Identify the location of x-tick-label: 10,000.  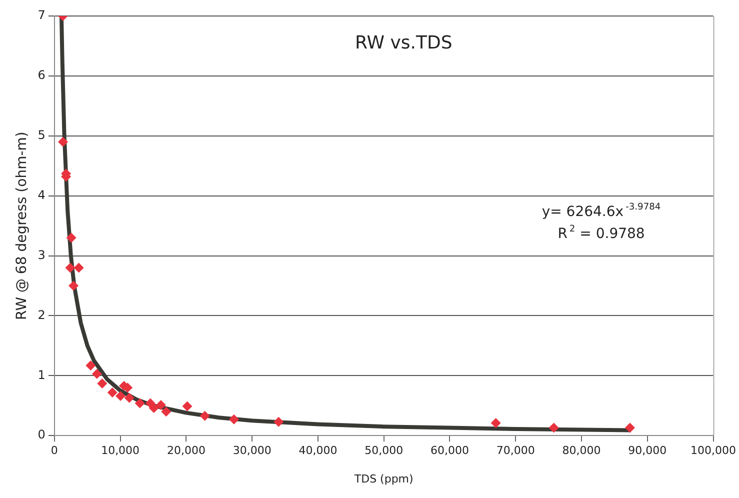
(120, 451).